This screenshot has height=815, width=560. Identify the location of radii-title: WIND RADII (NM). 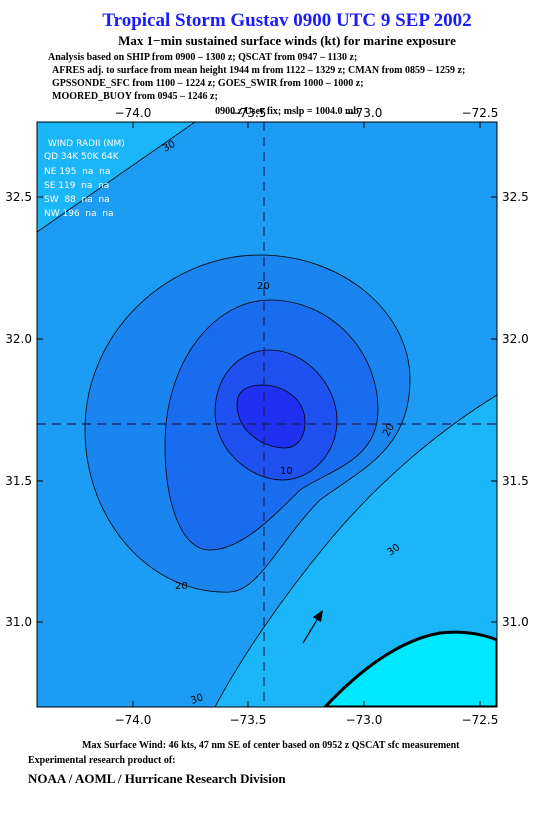
(86, 144).